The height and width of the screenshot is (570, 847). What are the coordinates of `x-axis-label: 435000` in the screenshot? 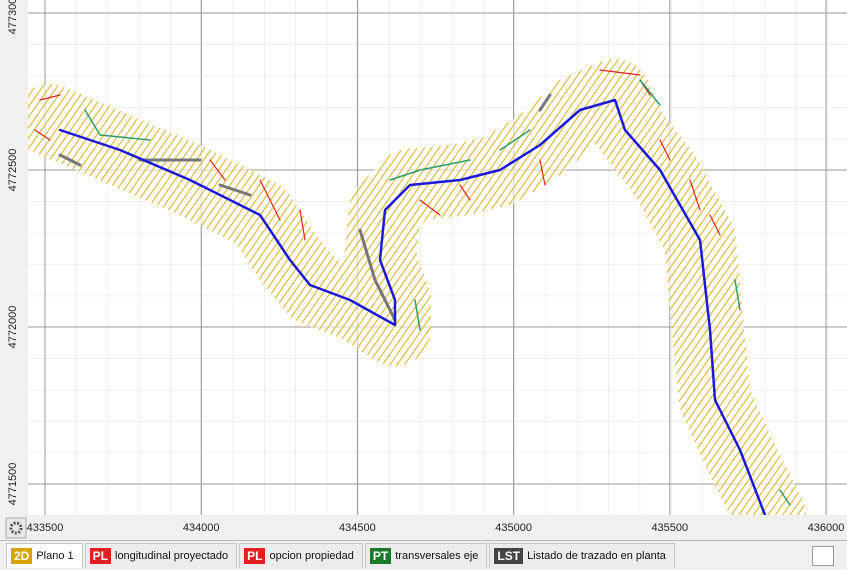 It's located at (513, 528).